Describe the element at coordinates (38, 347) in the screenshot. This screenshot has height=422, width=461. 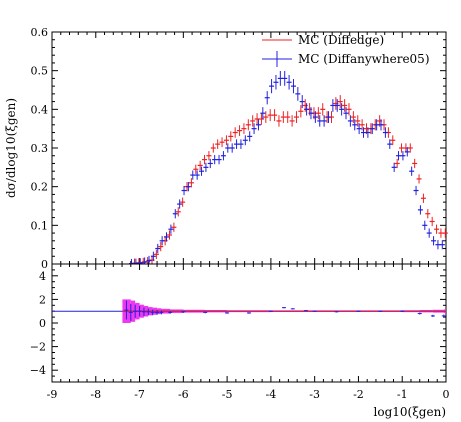
I see `ratio-y-tick-label: −2` at that location.